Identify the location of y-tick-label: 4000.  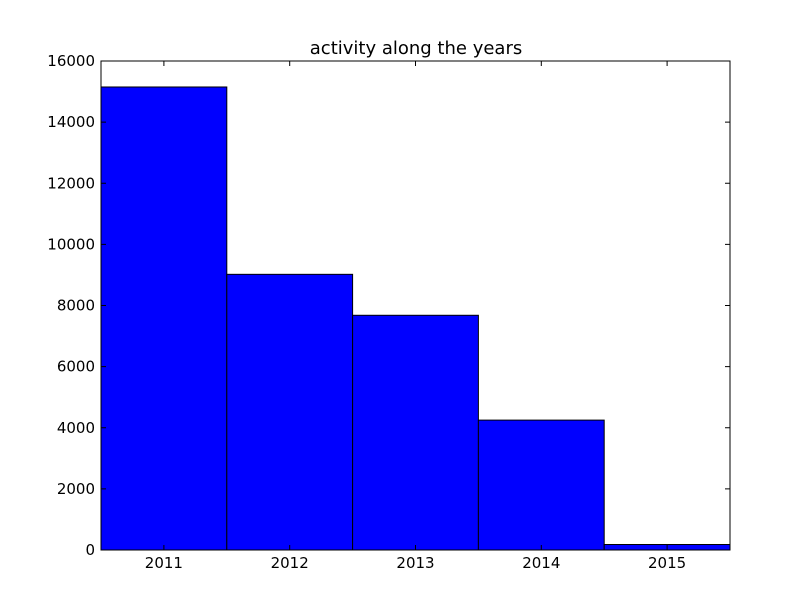
(76, 428).